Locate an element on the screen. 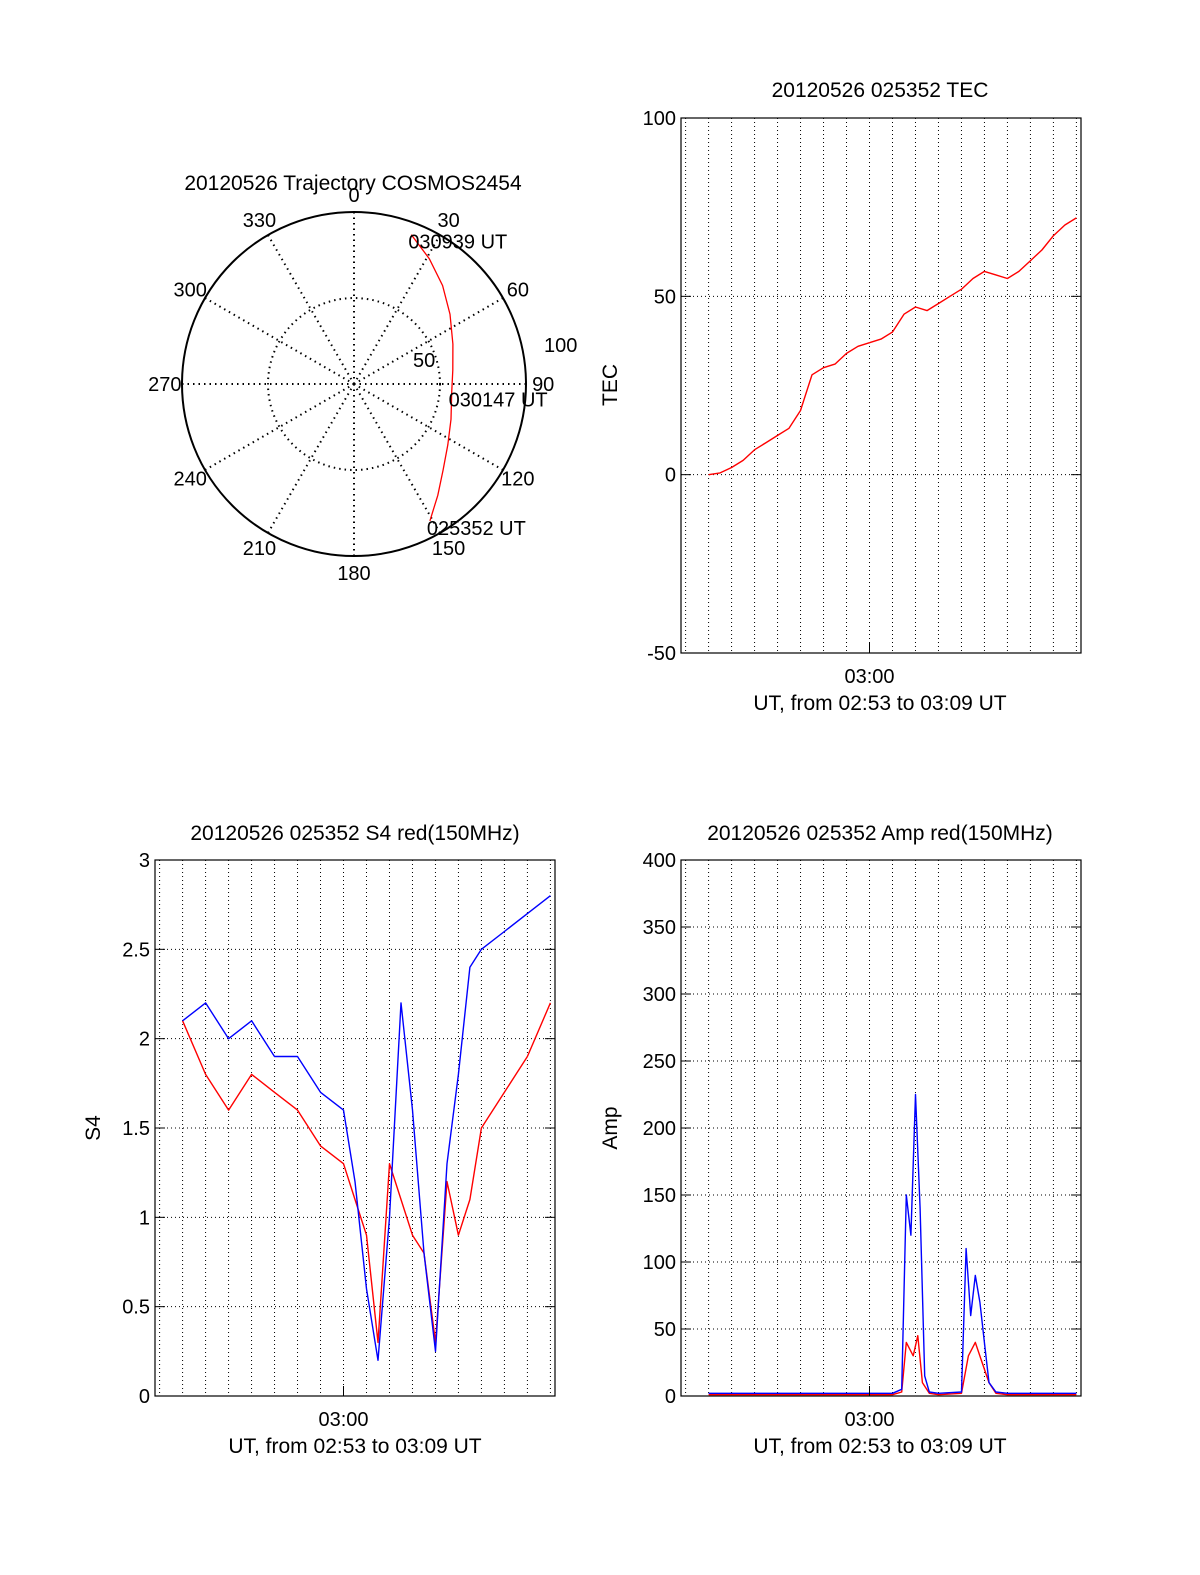 This screenshot has width=1200, height=1575. amp-ylabel: Amp is located at coordinates (610, 1127).